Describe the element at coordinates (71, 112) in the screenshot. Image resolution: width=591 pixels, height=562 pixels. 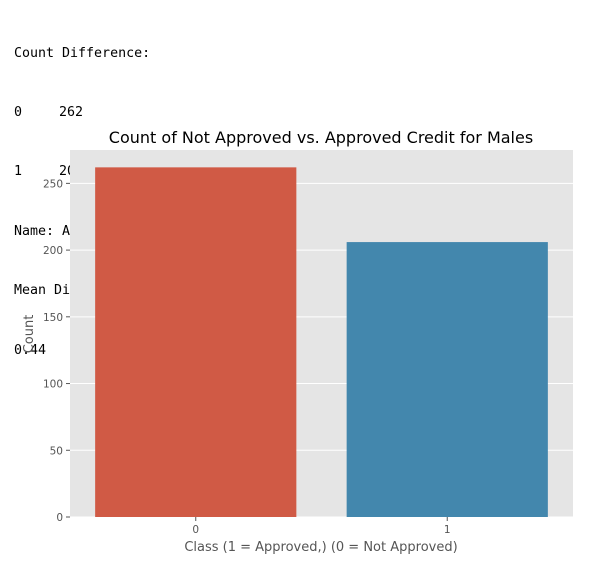
I see `series-row-value: 262` at that location.